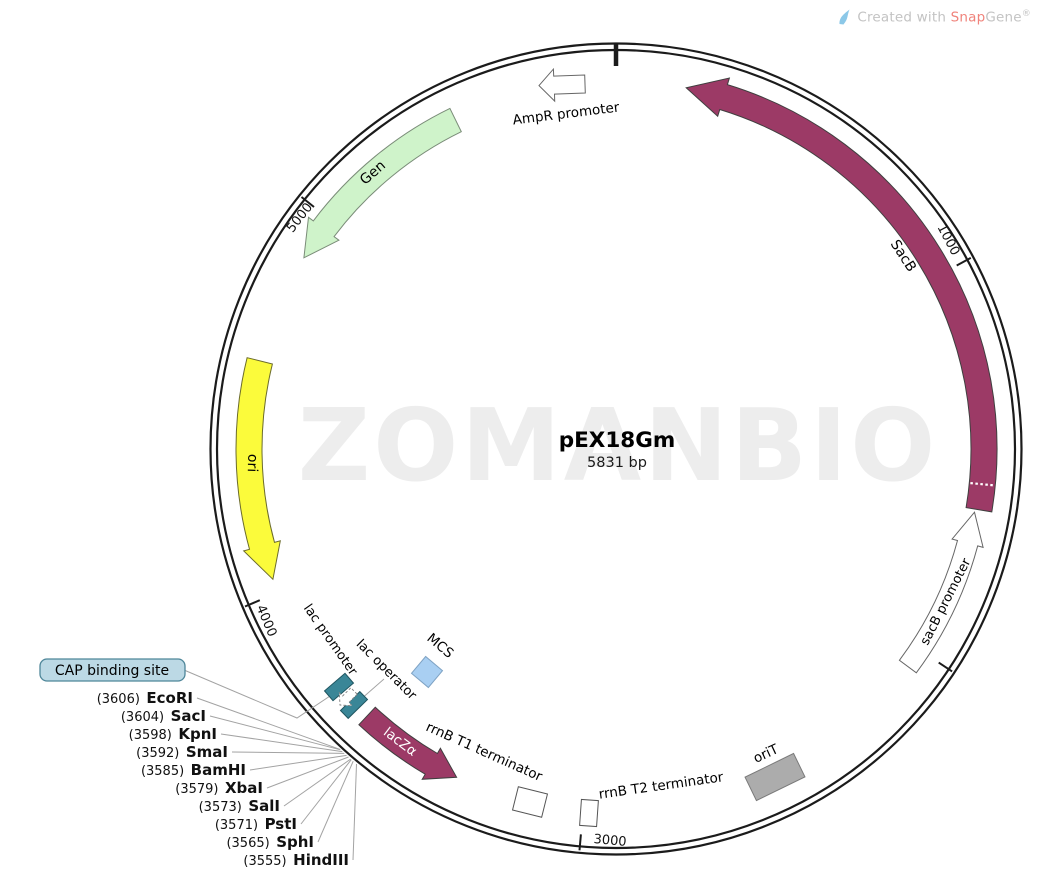 The height and width of the screenshot is (887, 1043). Describe the element at coordinates (982, 484) in the screenshot. I see `sacB-boundary-dash` at that location.